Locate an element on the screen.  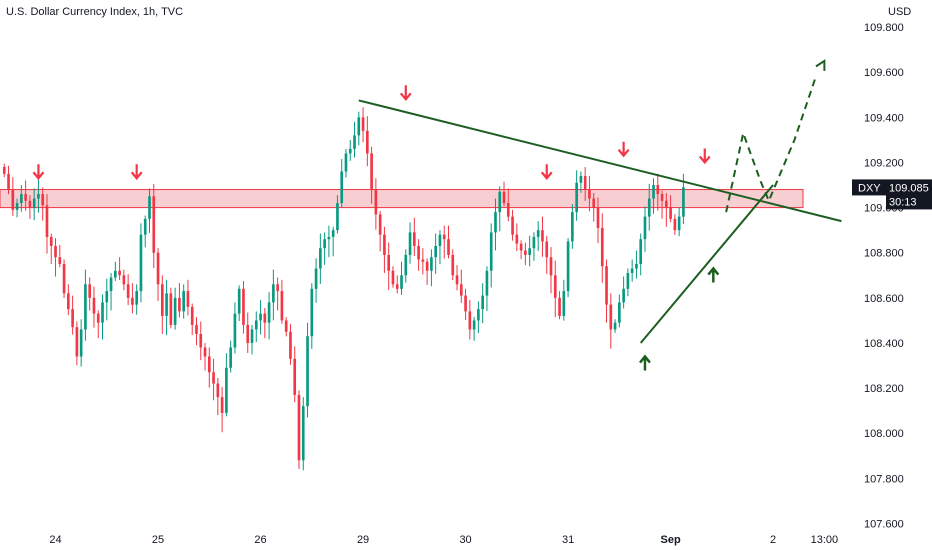
price-badge-countdown: 30:13 is located at coordinates (903, 202).